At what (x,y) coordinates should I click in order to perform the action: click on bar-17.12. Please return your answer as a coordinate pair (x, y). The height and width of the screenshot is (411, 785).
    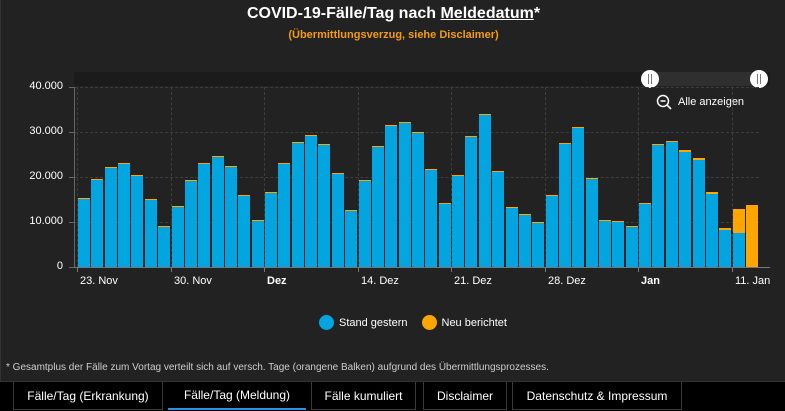
    Looking at the image, I should click on (405, 194).